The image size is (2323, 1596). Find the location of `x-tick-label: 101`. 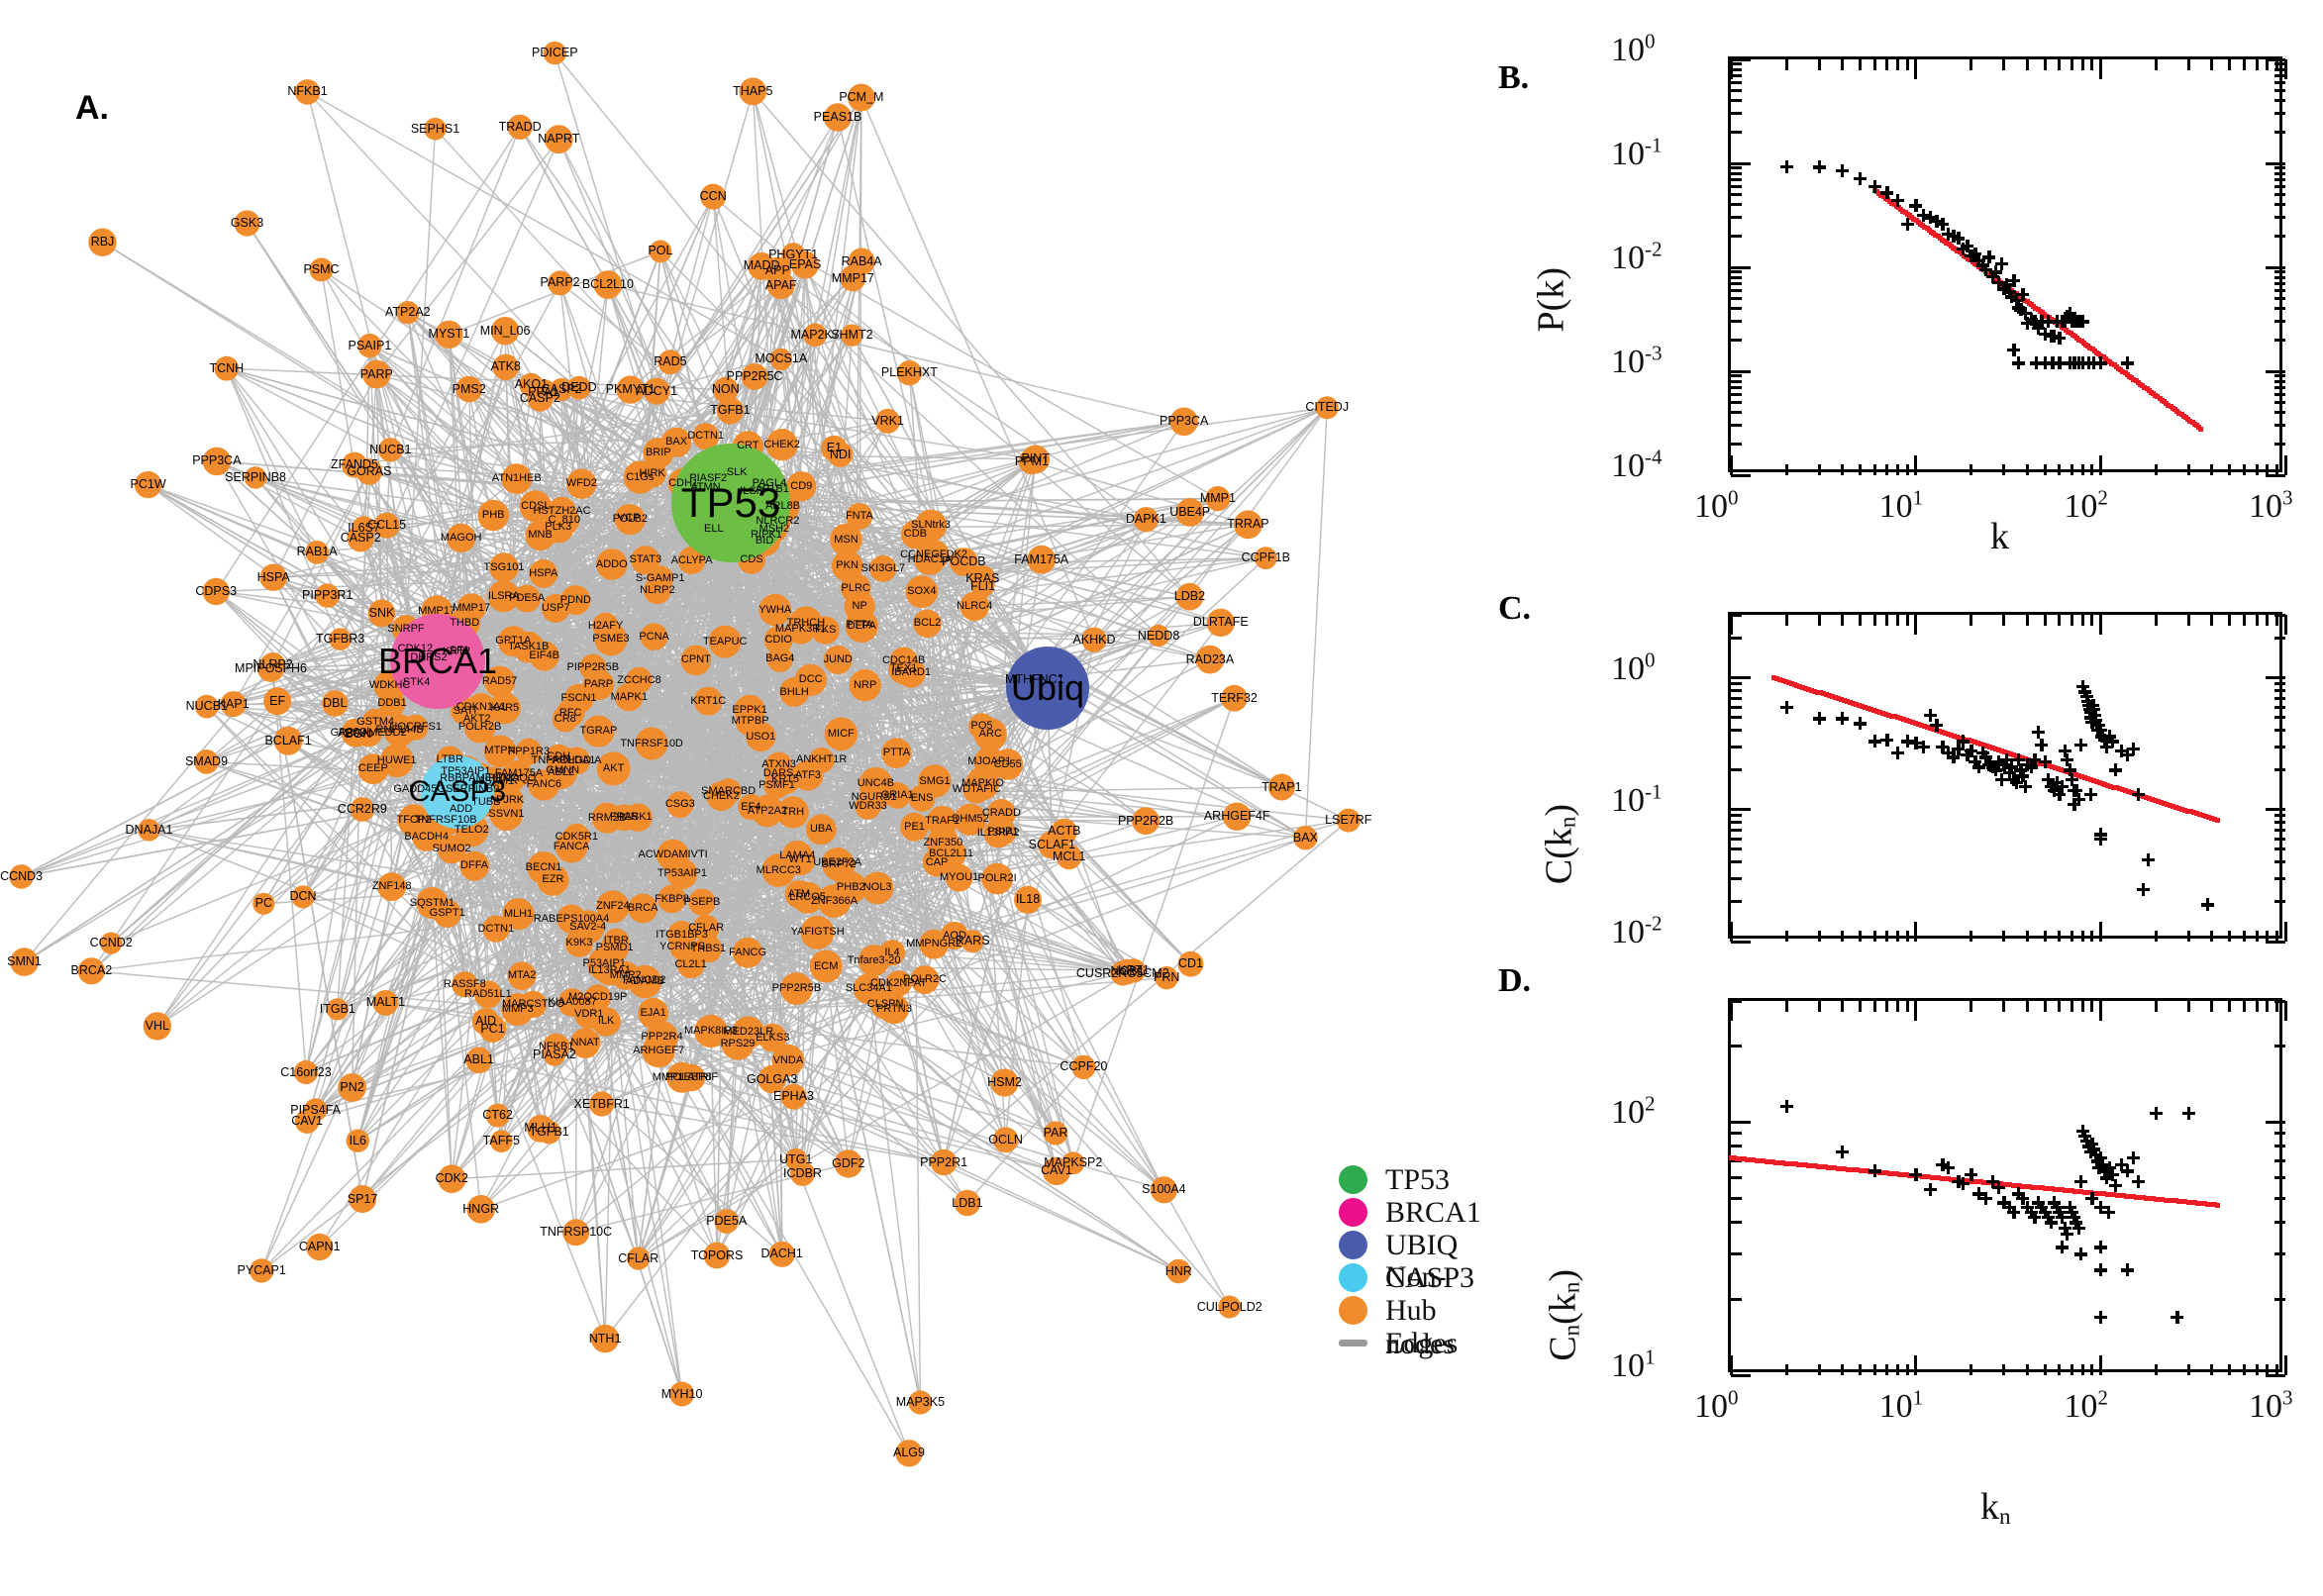

x-tick-label: 101 is located at coordinates (1901, 1405).